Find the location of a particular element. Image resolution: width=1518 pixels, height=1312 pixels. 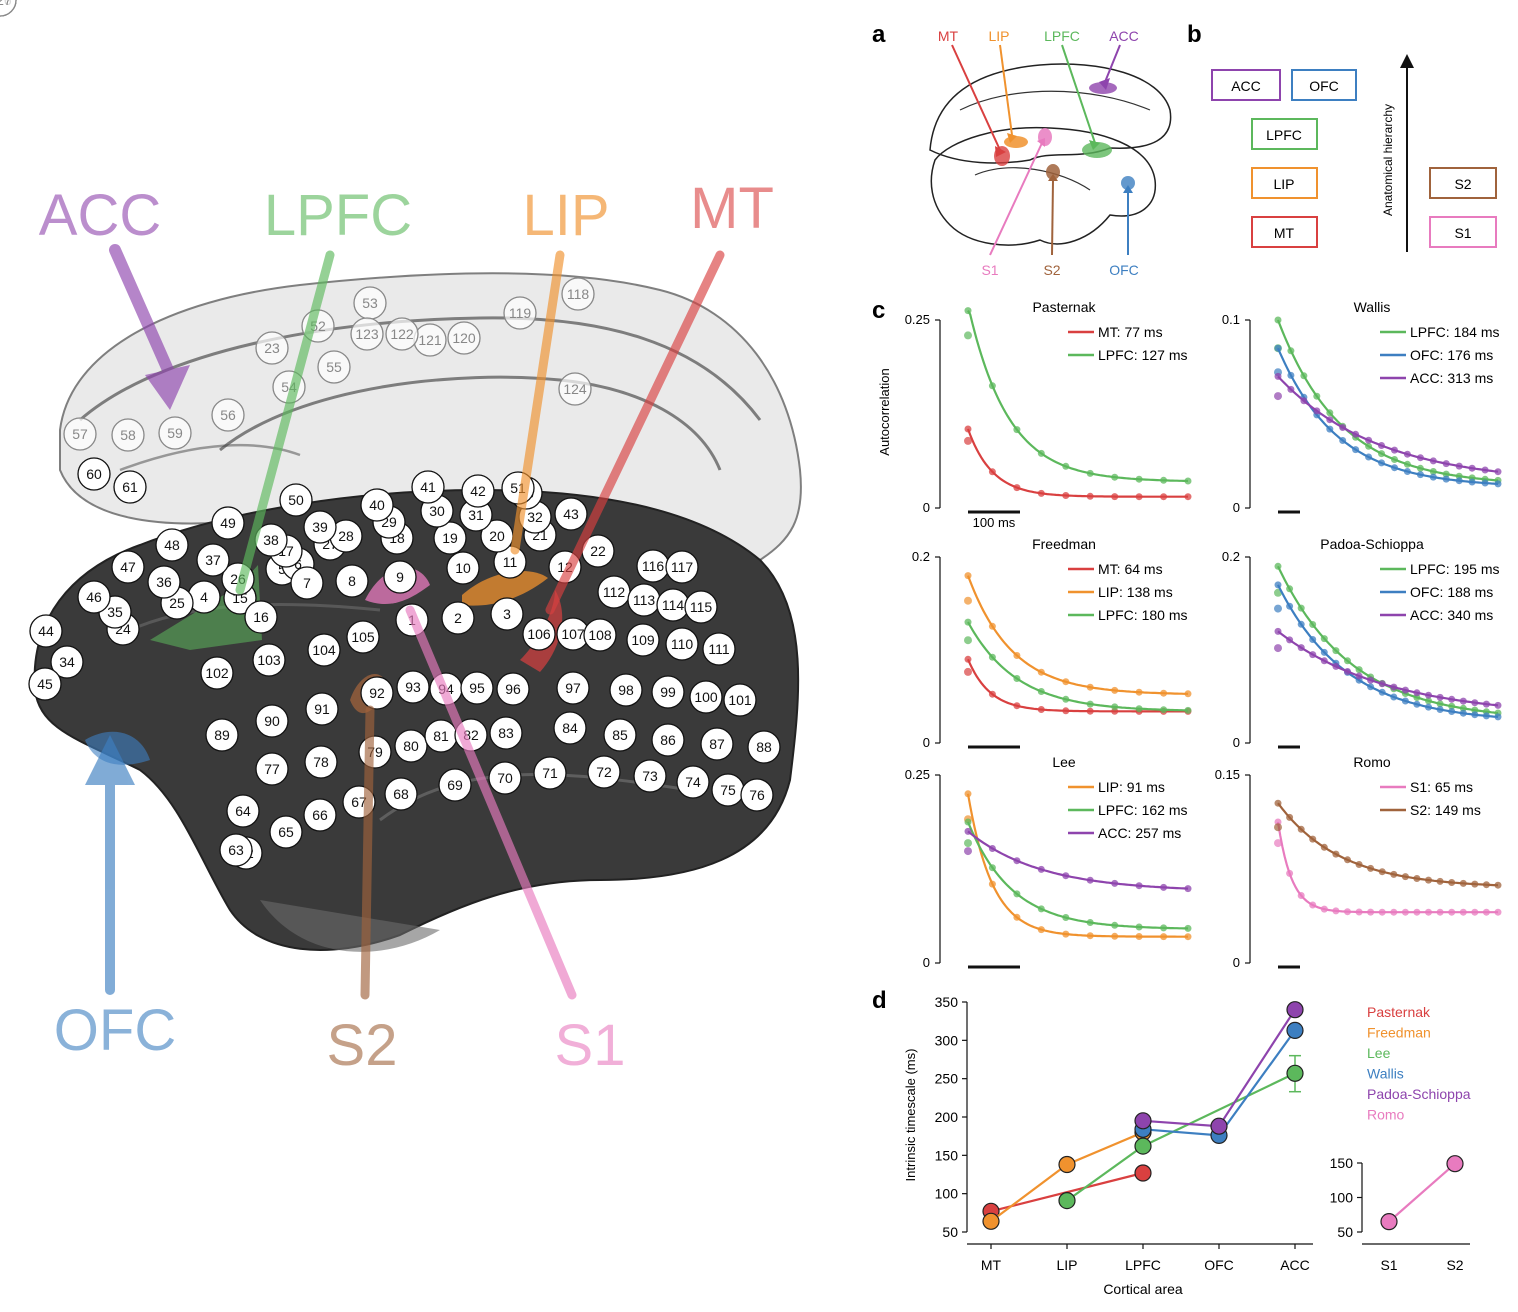

hierarchy-box-s1: S1 is located at coordinates (1462, 233).